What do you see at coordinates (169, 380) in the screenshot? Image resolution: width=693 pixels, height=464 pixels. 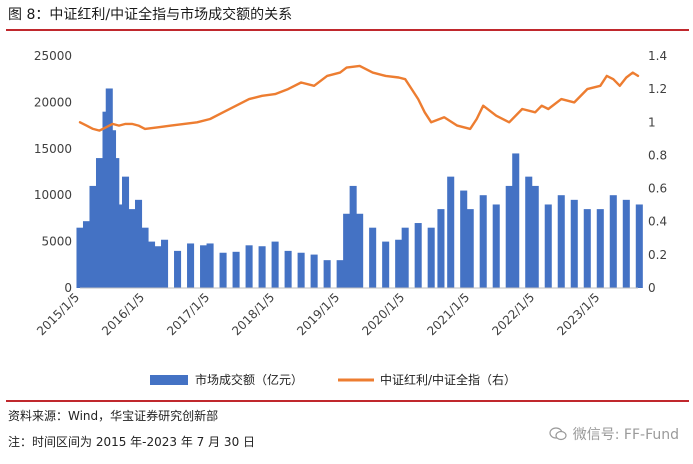 I see `legend-swatch-bar` at bounding box center [169, 380].